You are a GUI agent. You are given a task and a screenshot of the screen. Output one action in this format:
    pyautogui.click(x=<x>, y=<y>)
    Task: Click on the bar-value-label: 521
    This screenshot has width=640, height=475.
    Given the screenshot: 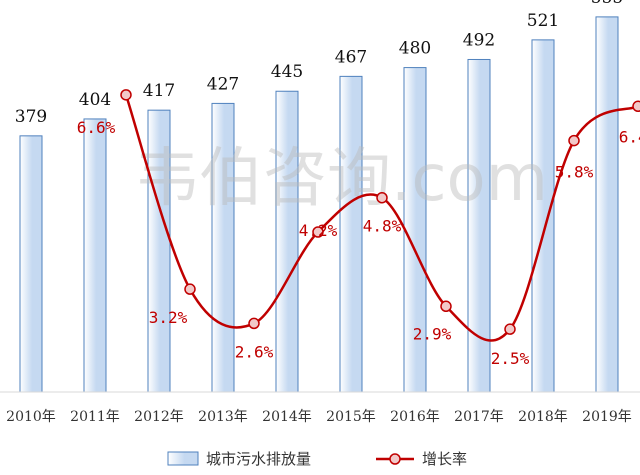 What is the action you would take?
    pyautogui.click(x=543, y=21)
    